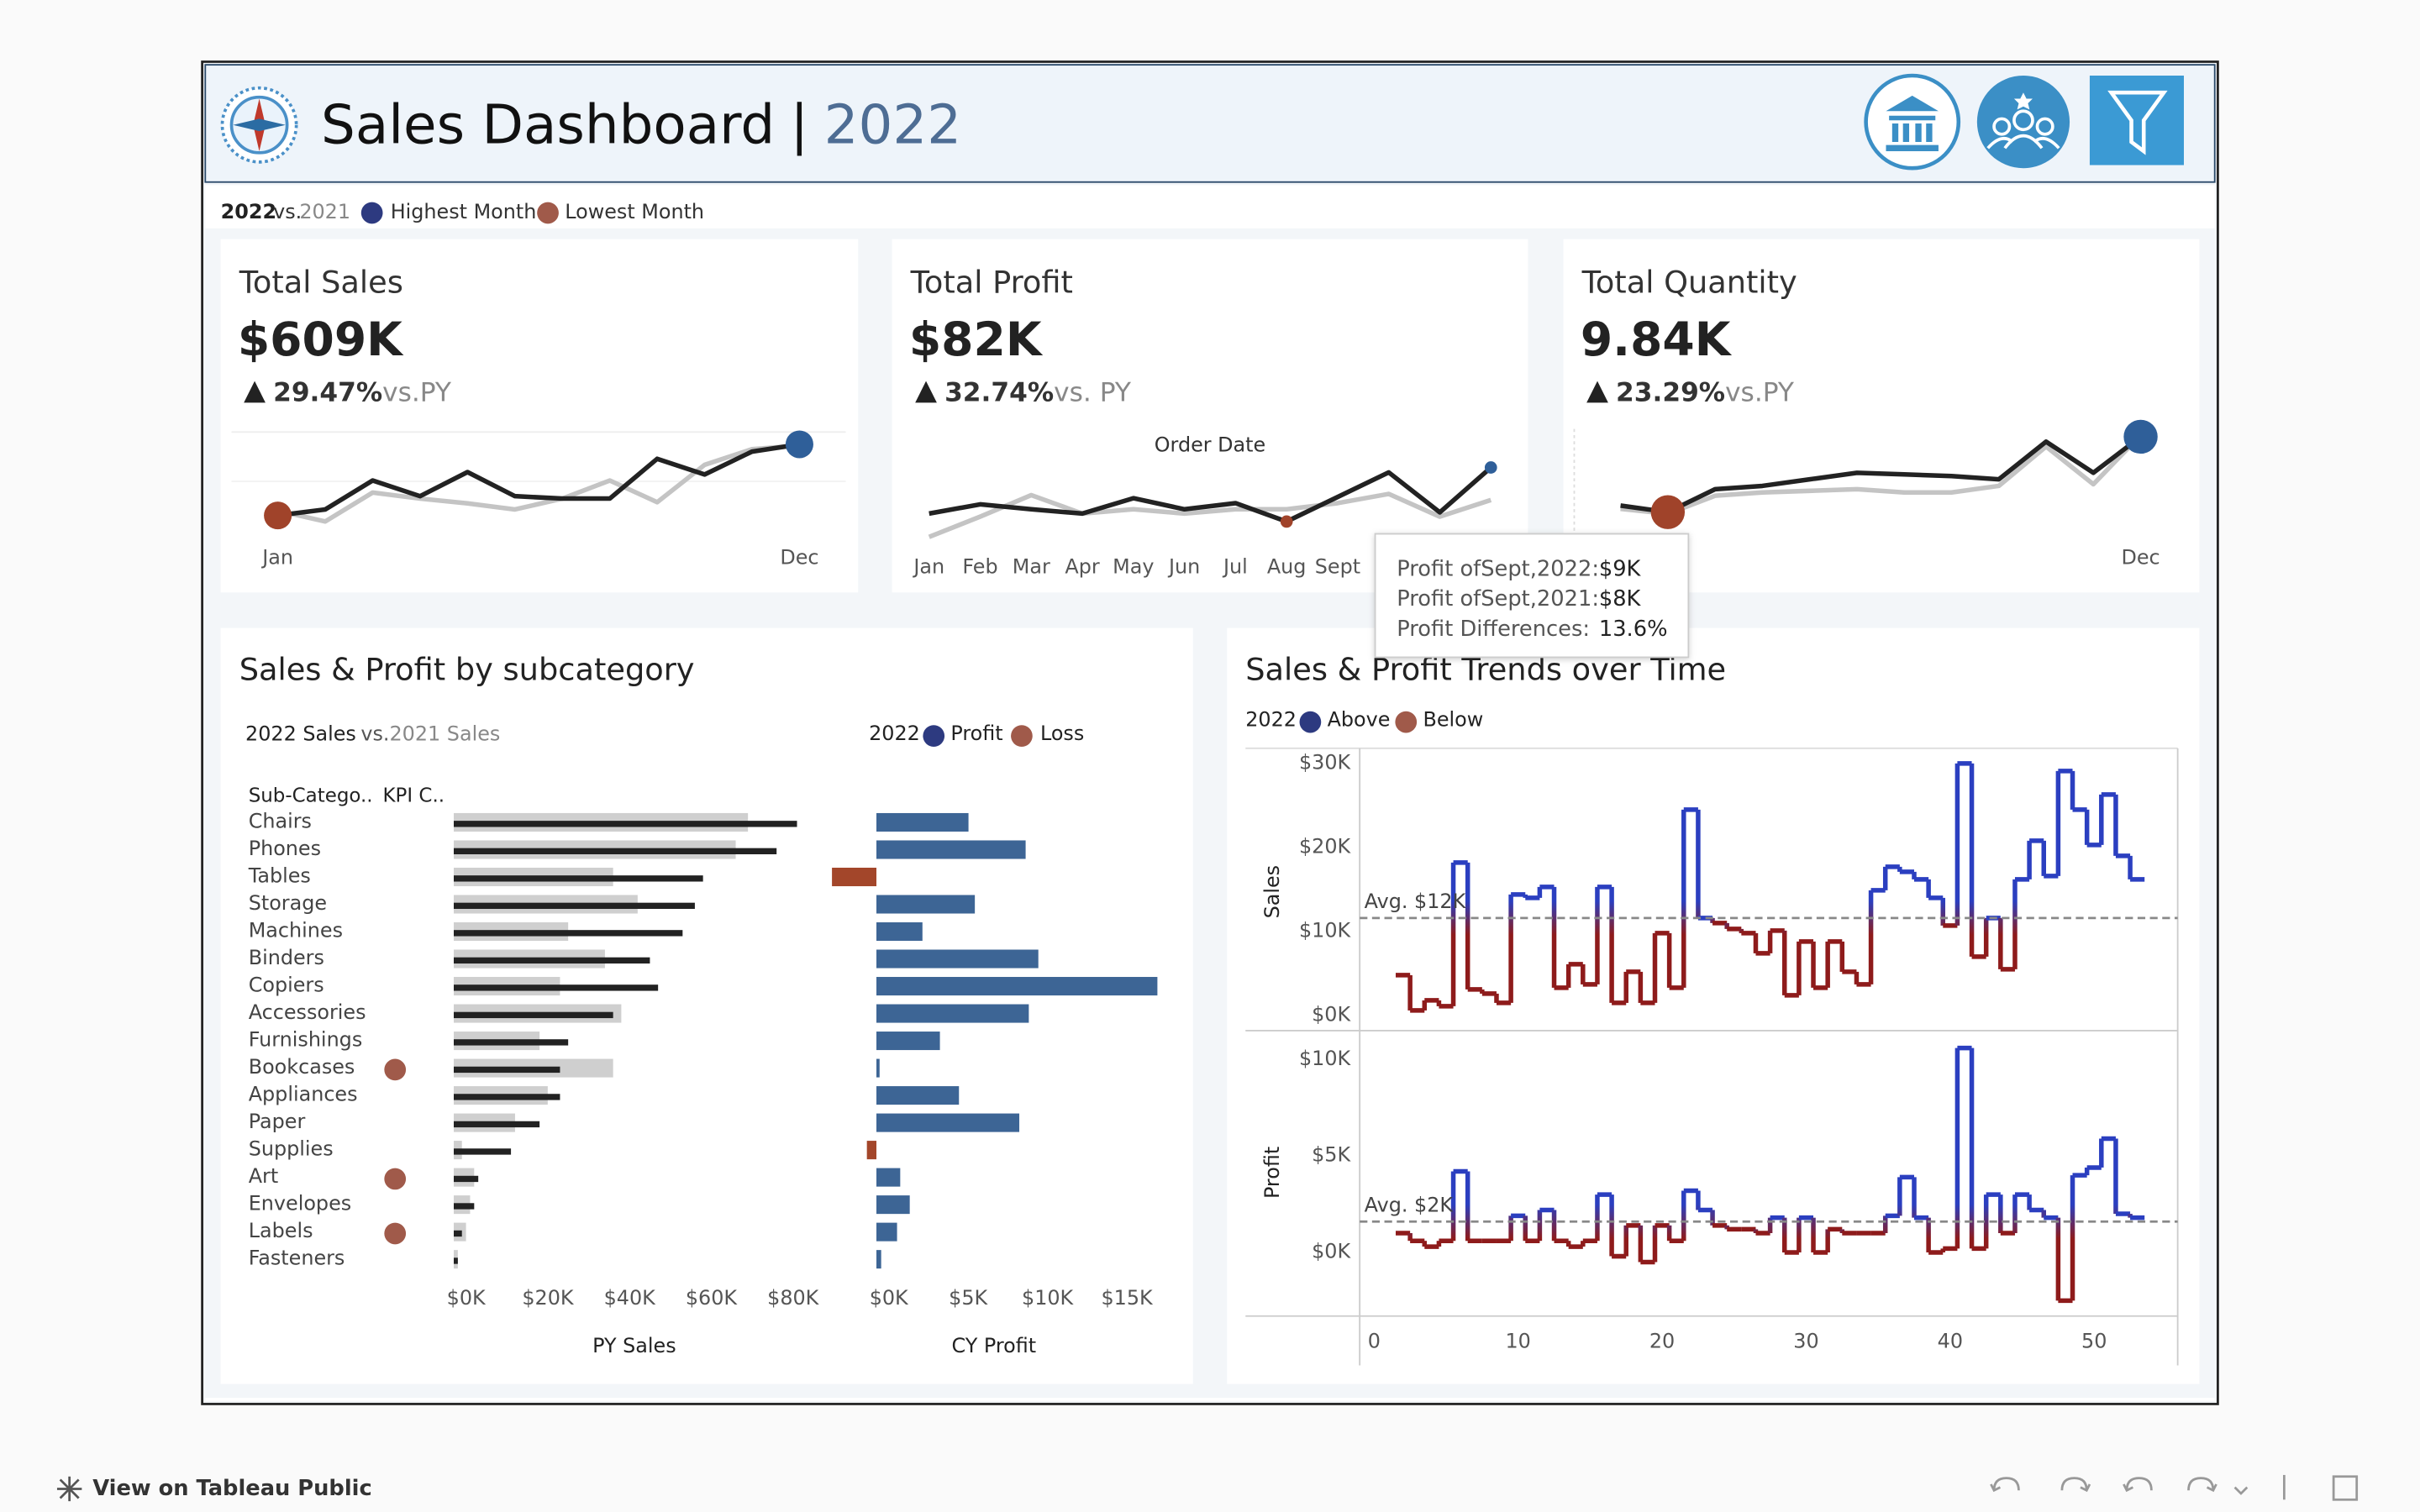 This screenshot has width=2420, height=1512. Describe the element at coordinates (794, 1298) in the screenshot. I see `x-tick-label: $80K` at that location.